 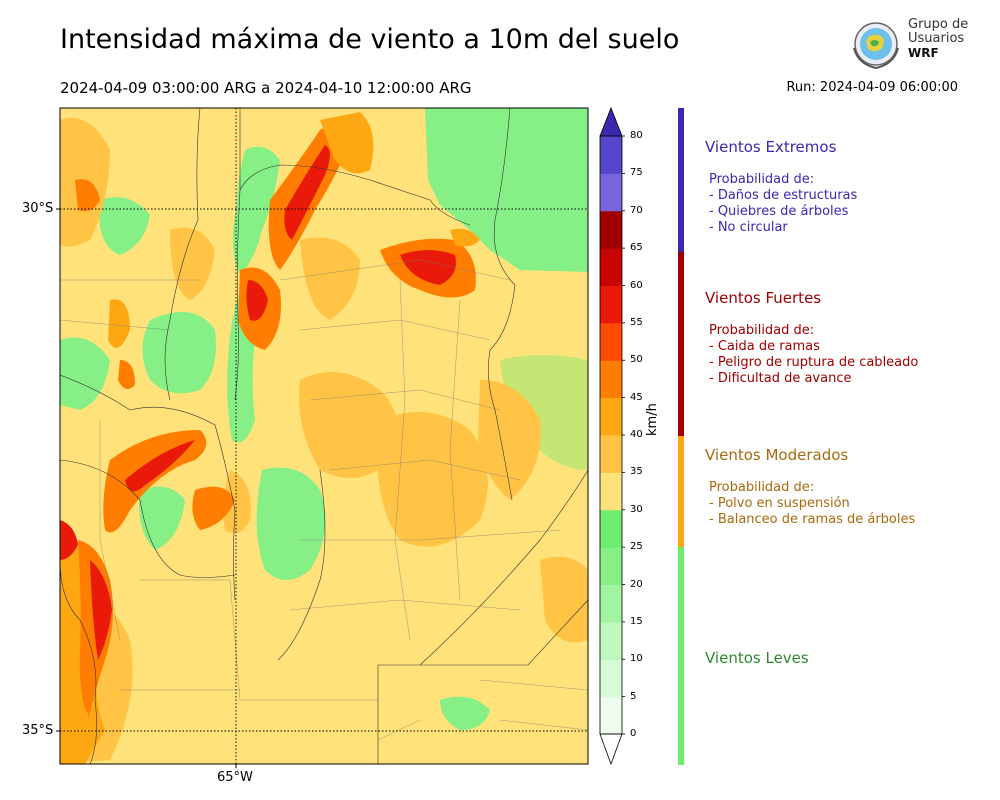 I want to click on colorbar-tick-label: 45, so click(x=636, y=397).